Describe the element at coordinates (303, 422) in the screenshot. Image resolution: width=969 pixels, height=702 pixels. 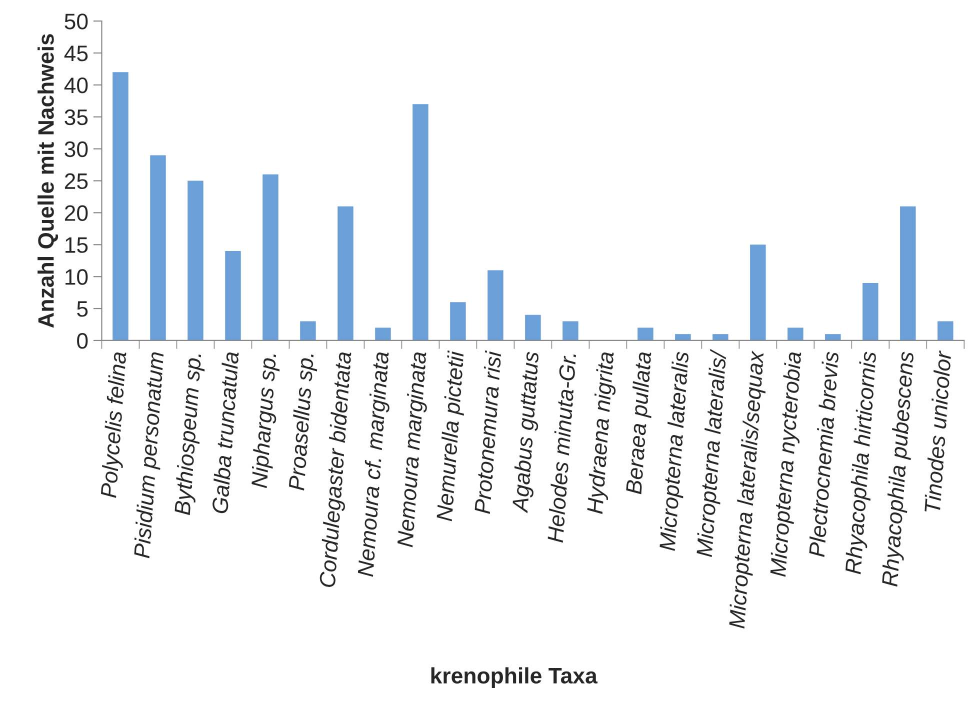
I see `x-tick-label: Proasellus sp.` at that location.